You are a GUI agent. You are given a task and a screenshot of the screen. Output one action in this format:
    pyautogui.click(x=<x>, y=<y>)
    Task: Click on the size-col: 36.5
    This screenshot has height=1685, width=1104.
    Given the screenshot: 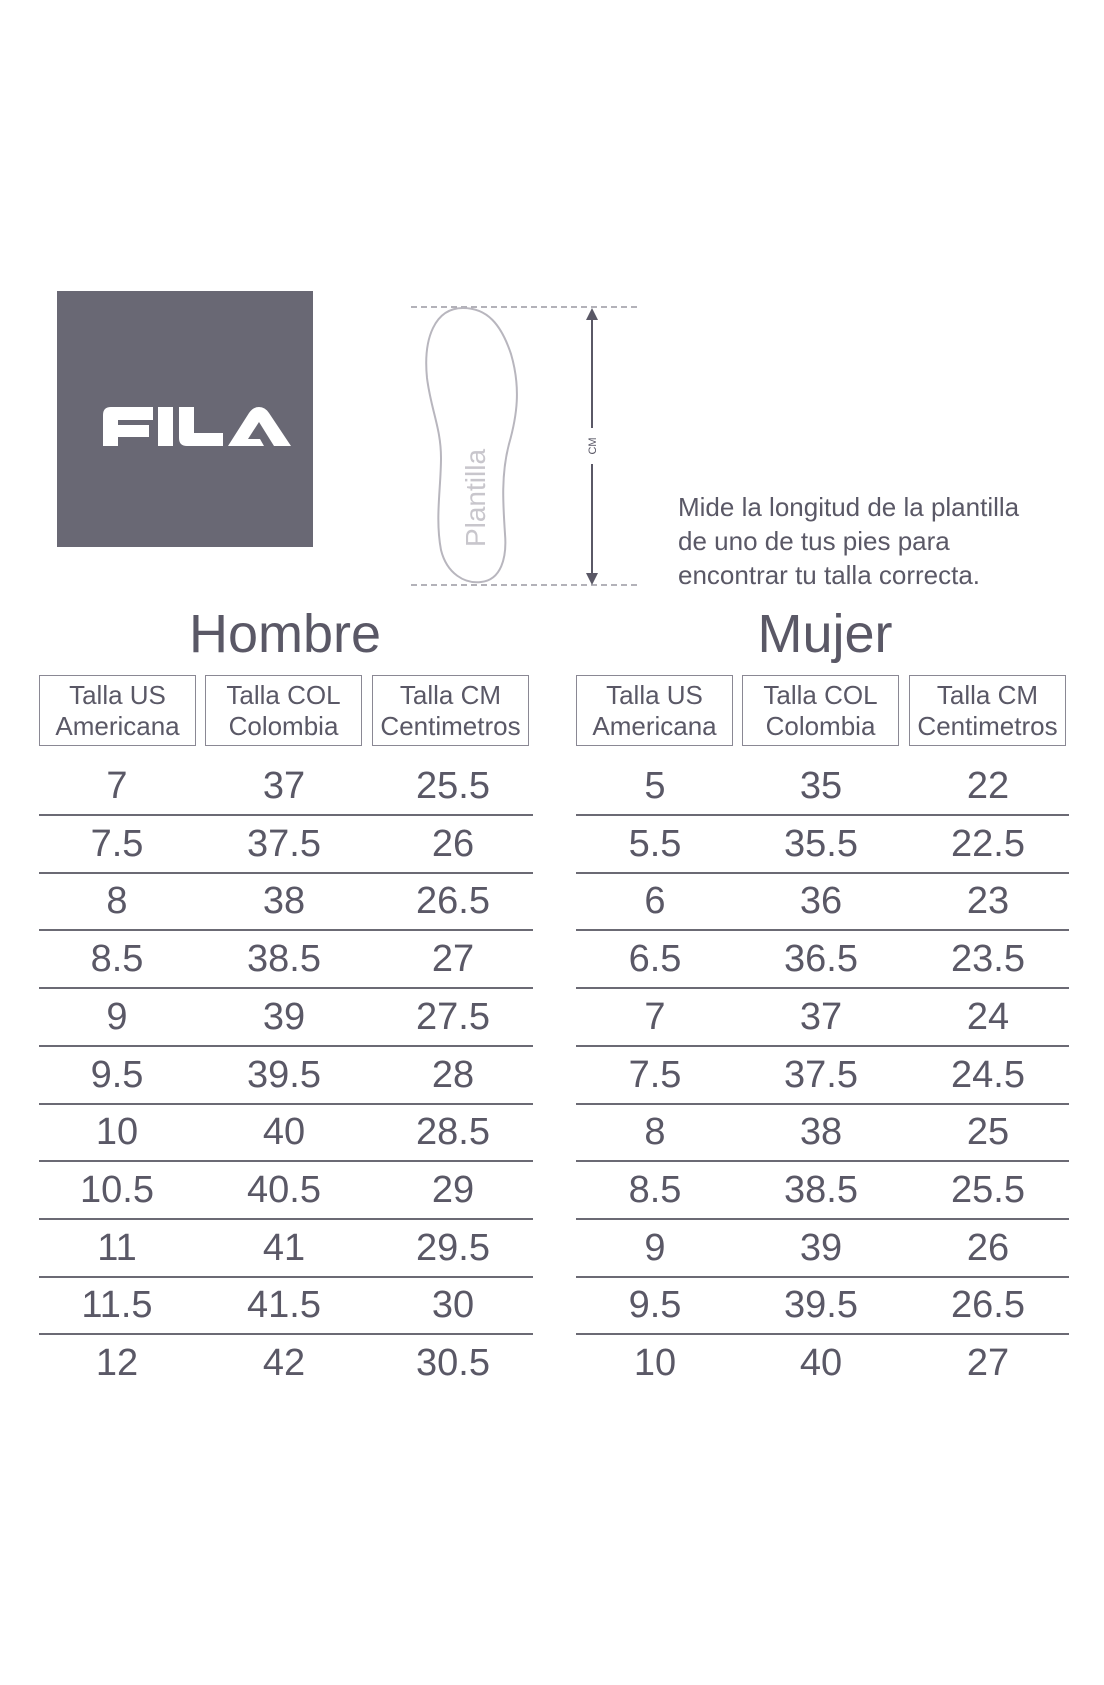 What is the action you would take?
    pyautogui.click(x=821, y=959)
    